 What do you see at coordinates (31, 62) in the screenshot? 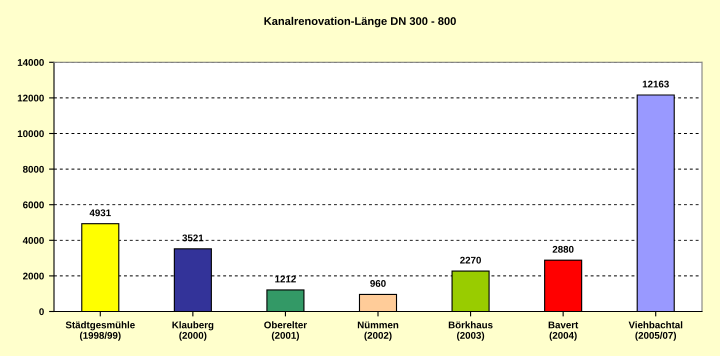
I see `y-tick-label: 14000` at bounding box center [31, 62].